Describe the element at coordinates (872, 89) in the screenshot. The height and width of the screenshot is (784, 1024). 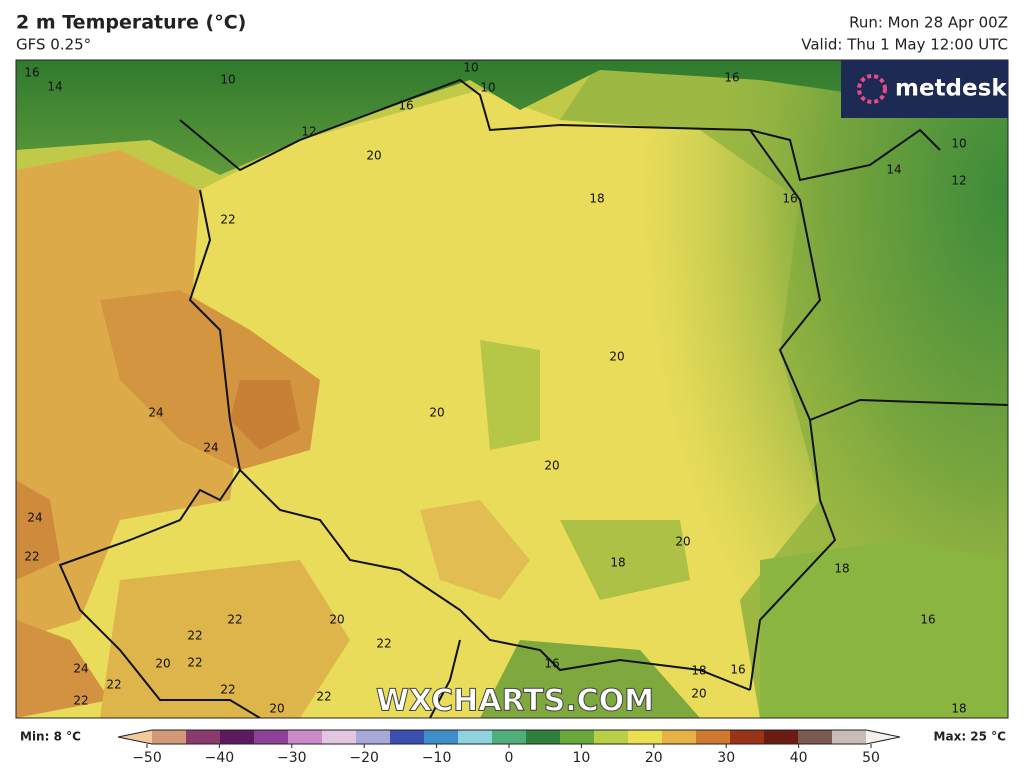
I see `logo-icon` at that location.